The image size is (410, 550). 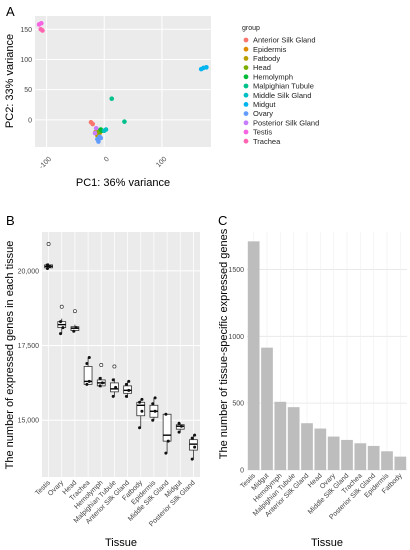 I want to click on pca-x-tick-label: 100, so click(x=161, y=162).